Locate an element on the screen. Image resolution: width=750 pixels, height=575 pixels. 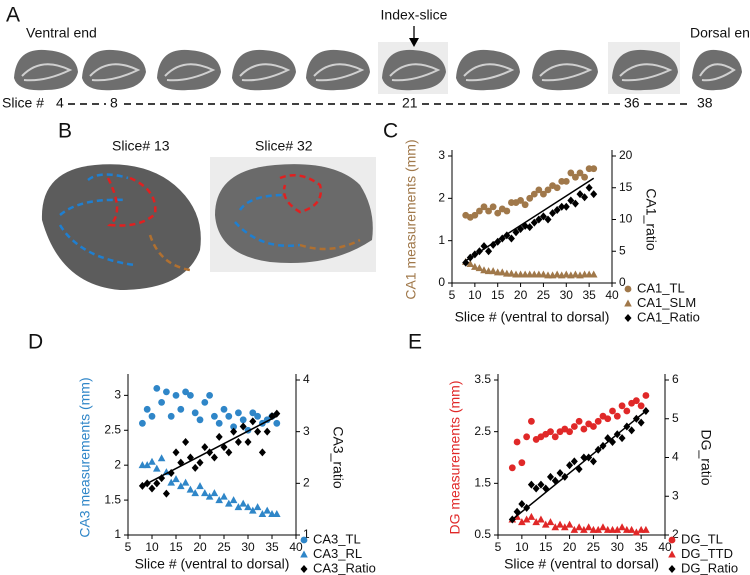
y-tick-label: 0 is located at coordinates (441, 282).